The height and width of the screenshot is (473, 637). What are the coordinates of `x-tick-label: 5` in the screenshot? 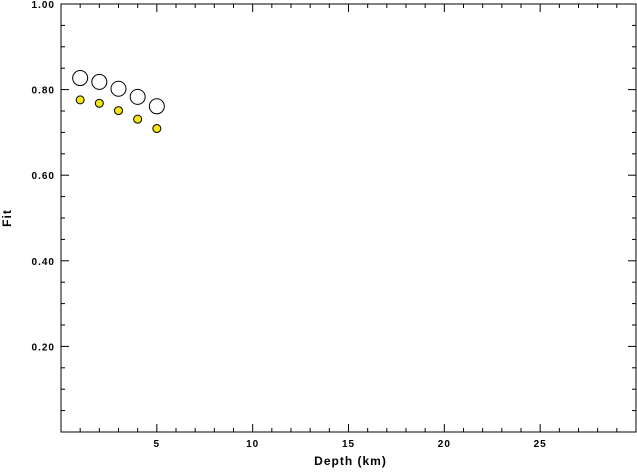 It's located at (157, 444).